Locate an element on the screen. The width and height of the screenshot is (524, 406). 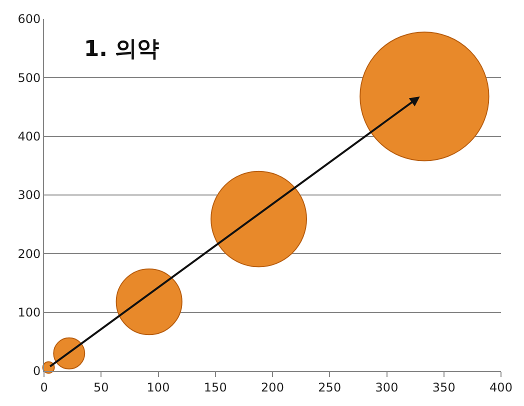
y-tick-label: 0 is located at coordinates (36, 371).